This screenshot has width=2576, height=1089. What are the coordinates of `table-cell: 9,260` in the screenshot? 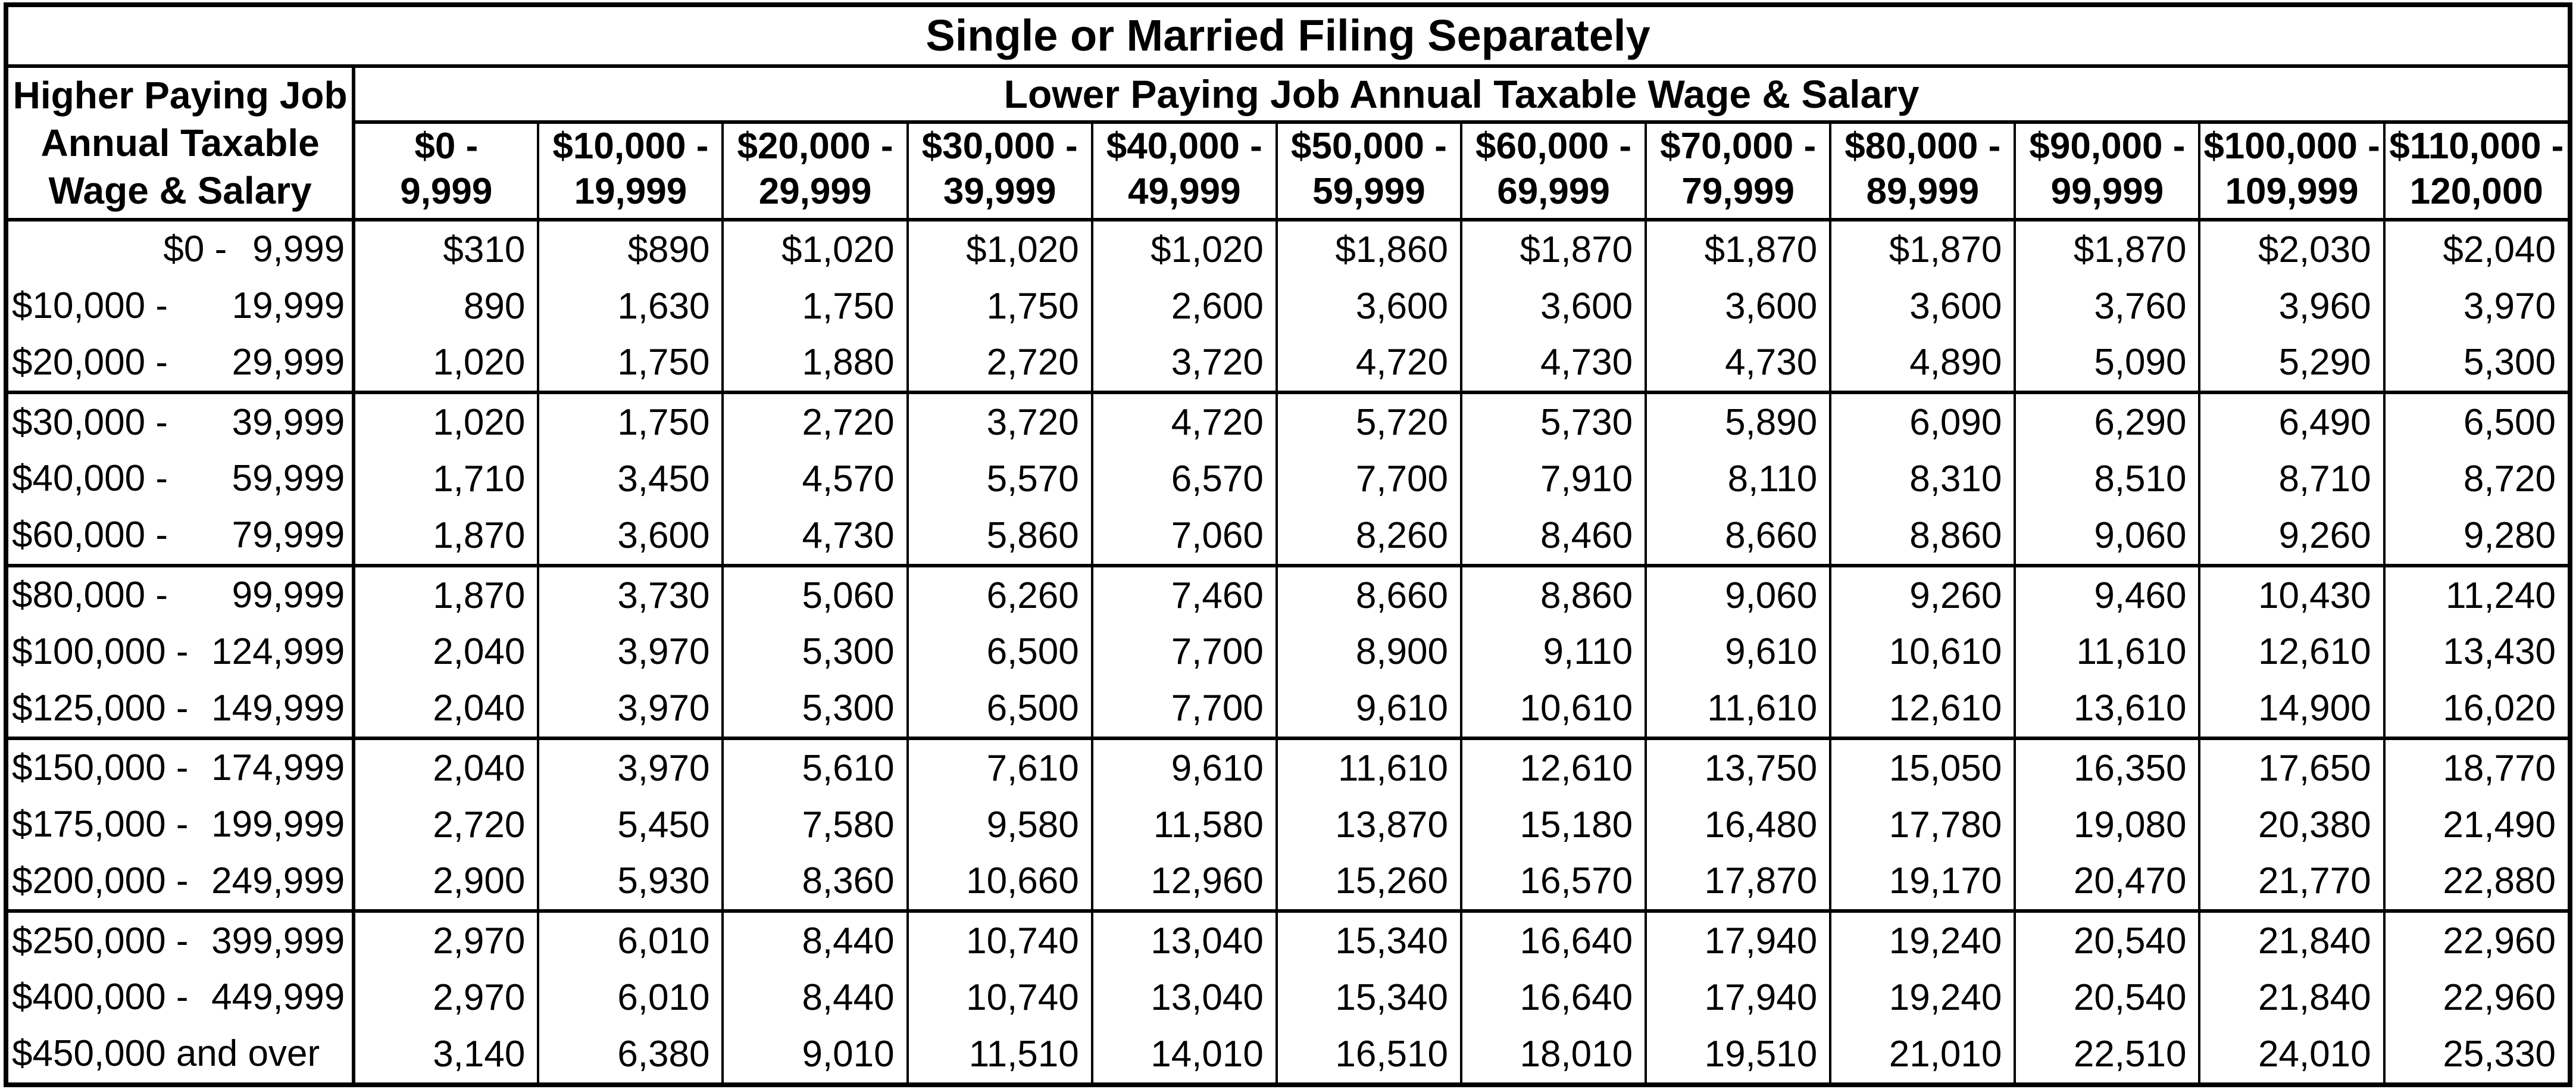 It's located at (2292, 537).